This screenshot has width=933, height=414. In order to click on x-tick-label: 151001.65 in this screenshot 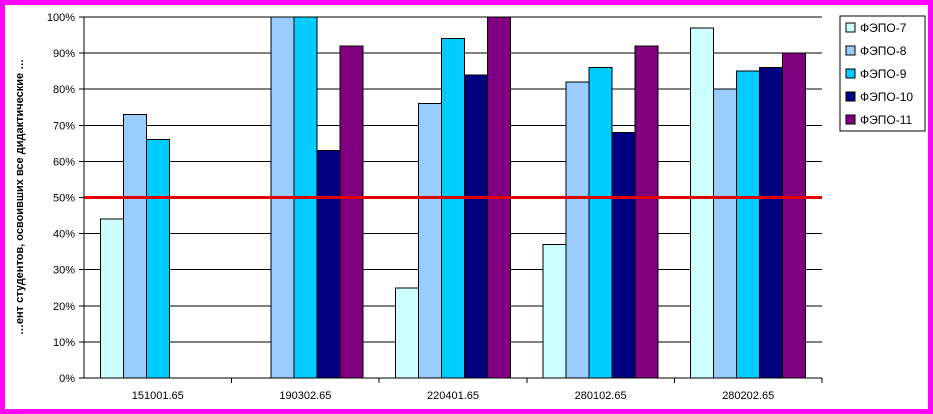, I will do `click(158, 396)`.